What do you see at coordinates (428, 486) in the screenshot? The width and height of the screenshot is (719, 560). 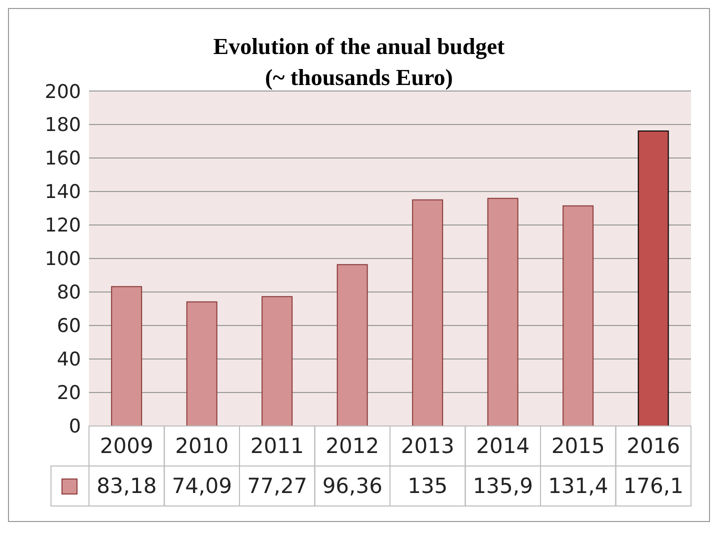 I see `data-label: 135` at bounding box center [428, 486].